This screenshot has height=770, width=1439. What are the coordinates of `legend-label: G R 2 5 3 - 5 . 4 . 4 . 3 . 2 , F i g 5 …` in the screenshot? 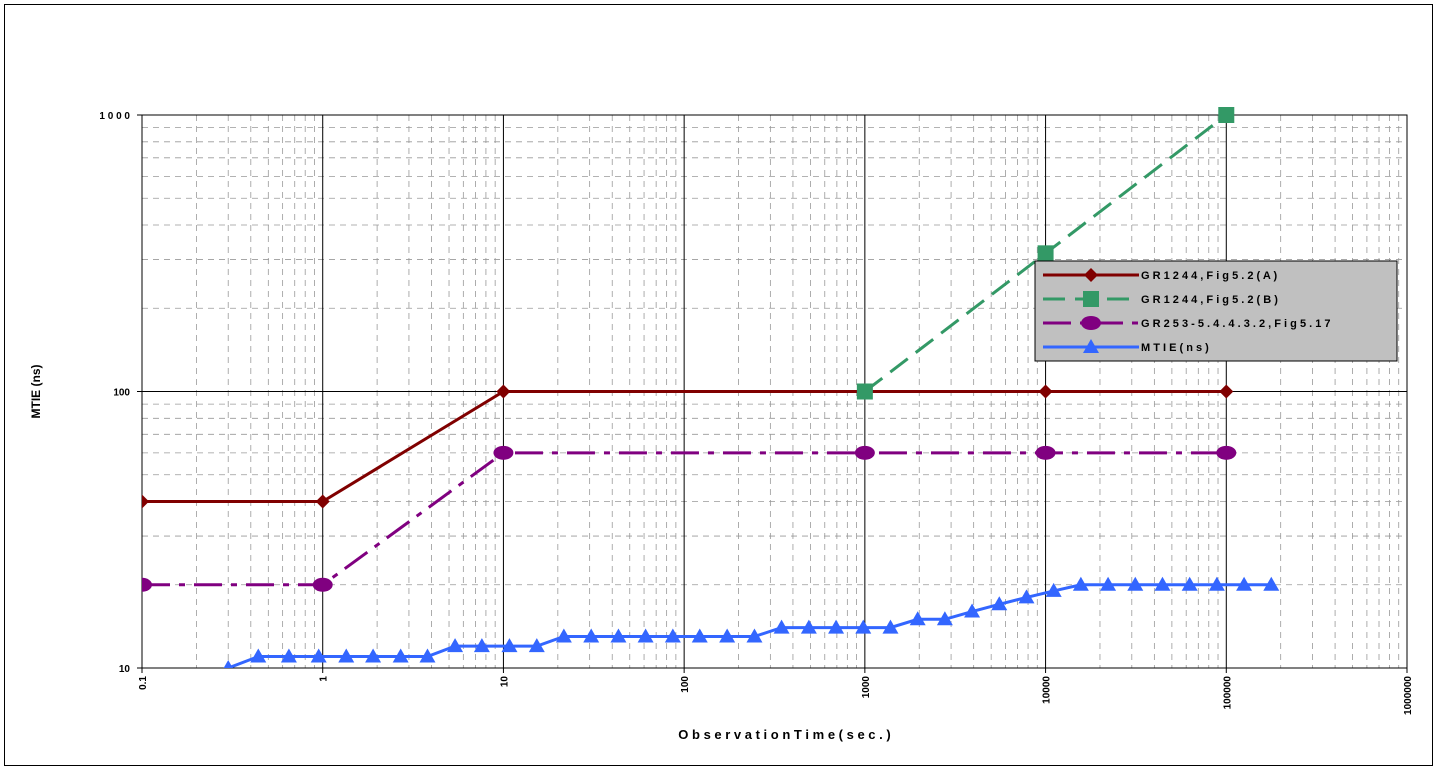 It's located at (1236, 324).